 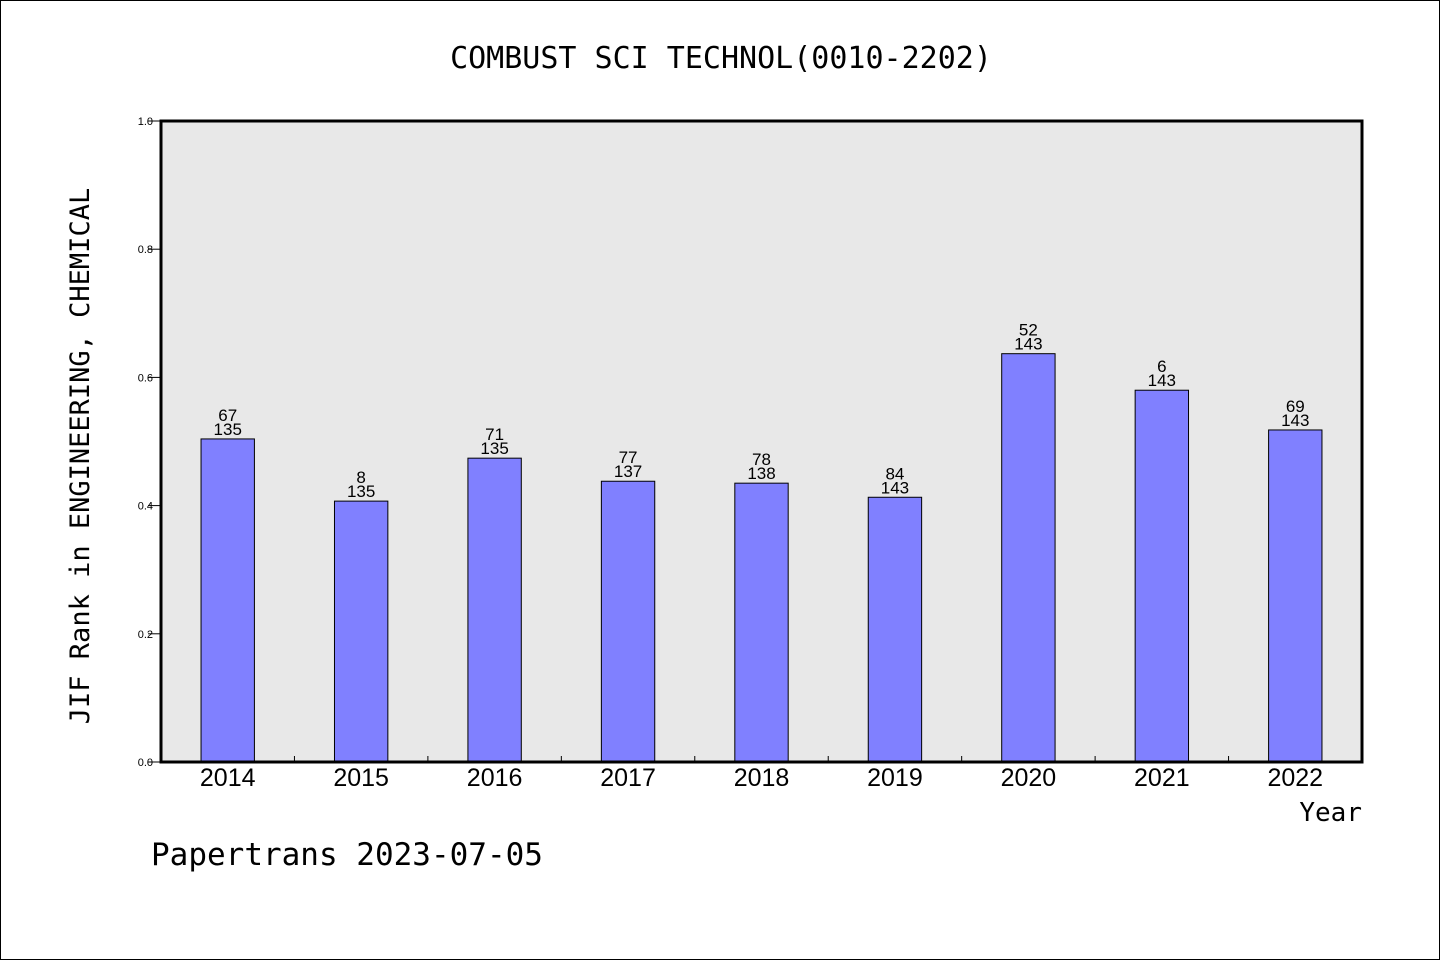 What do you see at coordinates (145, 378) in the screenshot?
I see `y-tick-label: 0.6` at bounding box center [145, 378].